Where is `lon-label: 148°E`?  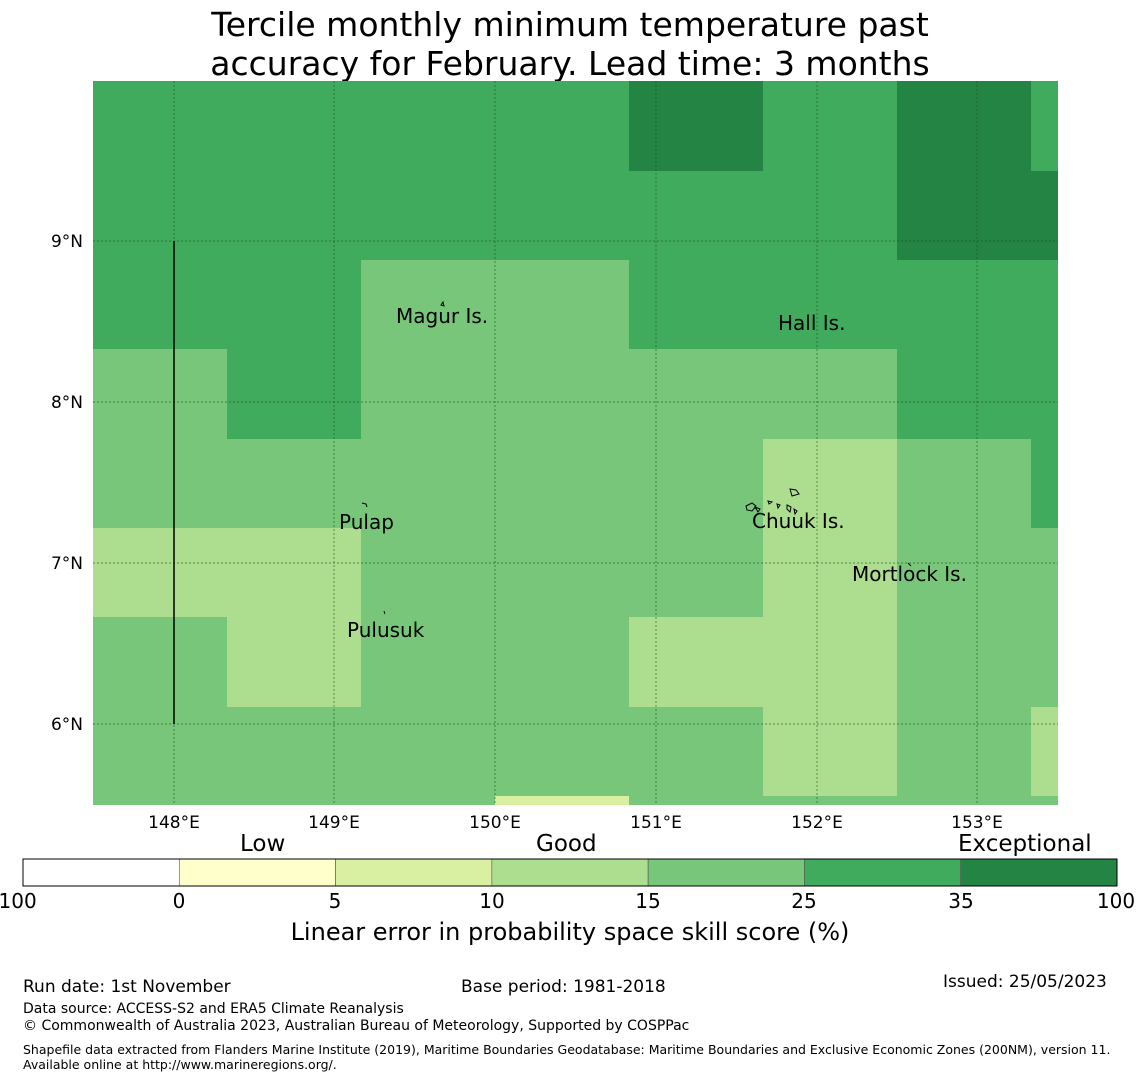
lon-label: 148°E is located at coordinates (174, 823).